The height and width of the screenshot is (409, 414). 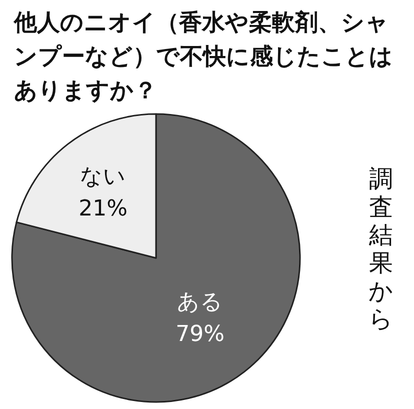 What do you see at coordinates (103, 177) in the screenshot?
I see `slice-label: ない` at bounding box center [103, 177].